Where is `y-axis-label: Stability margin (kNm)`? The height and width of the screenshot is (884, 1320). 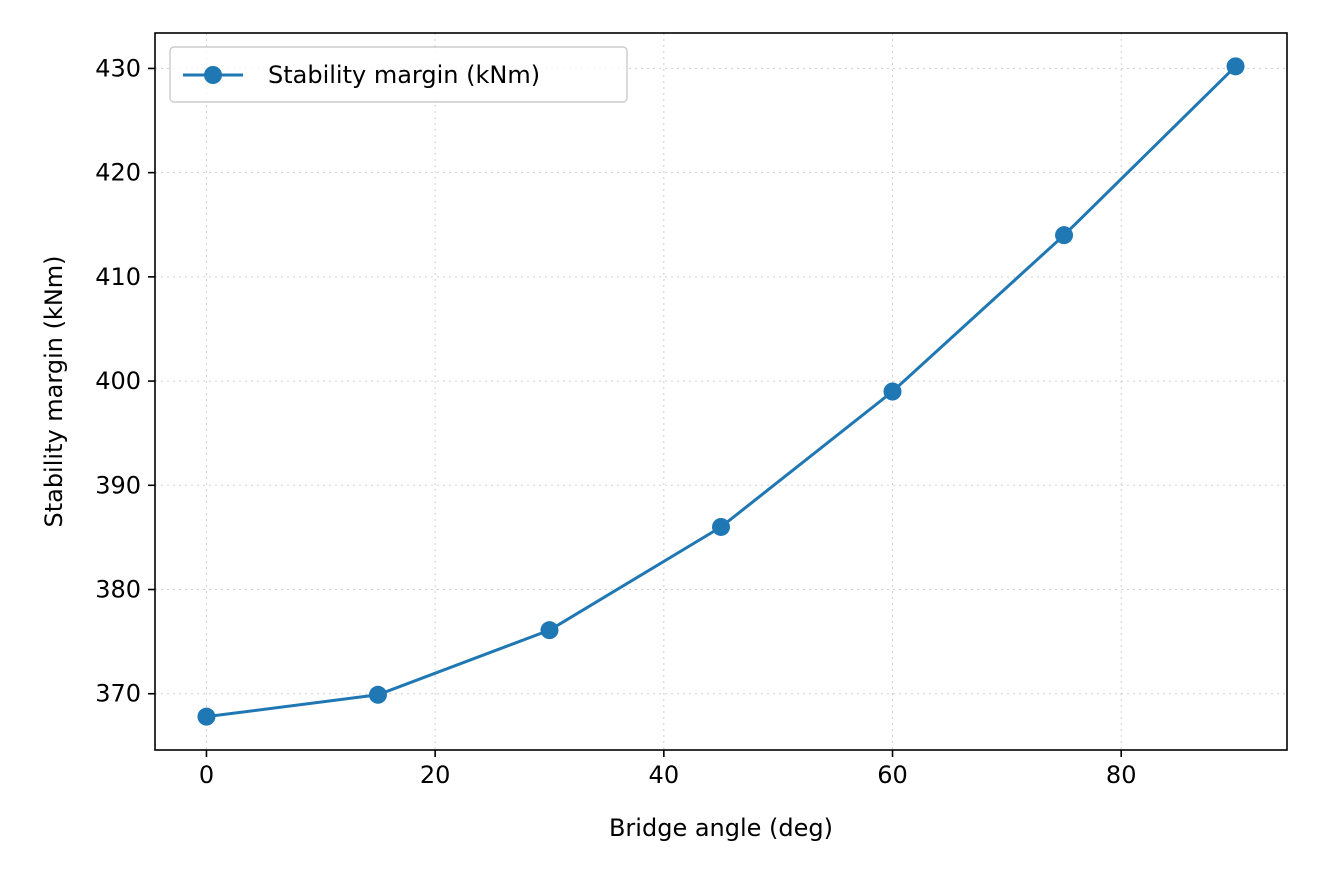 y-axis-label: Stability margin (kNm) is located at coordinates (54, 391).